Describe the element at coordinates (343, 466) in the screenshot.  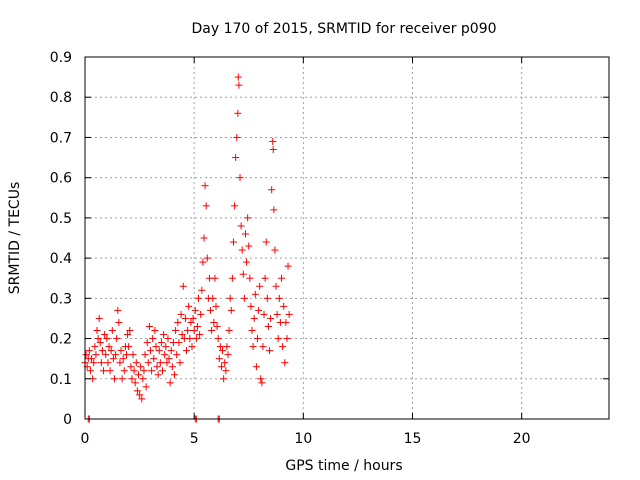
I see `x-axis-label: GPS time / hours` at that location.